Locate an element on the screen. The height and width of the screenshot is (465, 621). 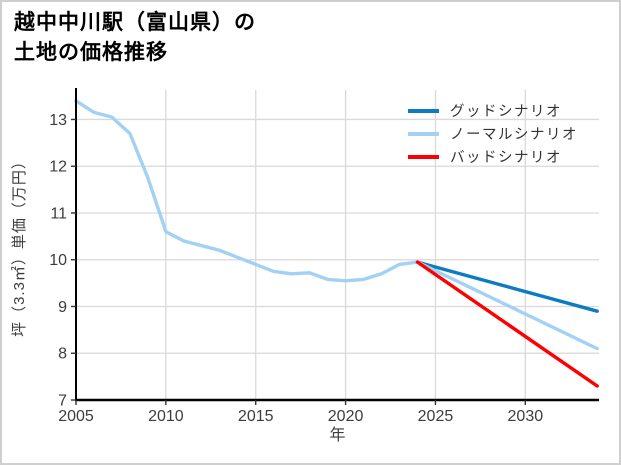
x-axis-label: 年 is located at coordinates (337, 435).